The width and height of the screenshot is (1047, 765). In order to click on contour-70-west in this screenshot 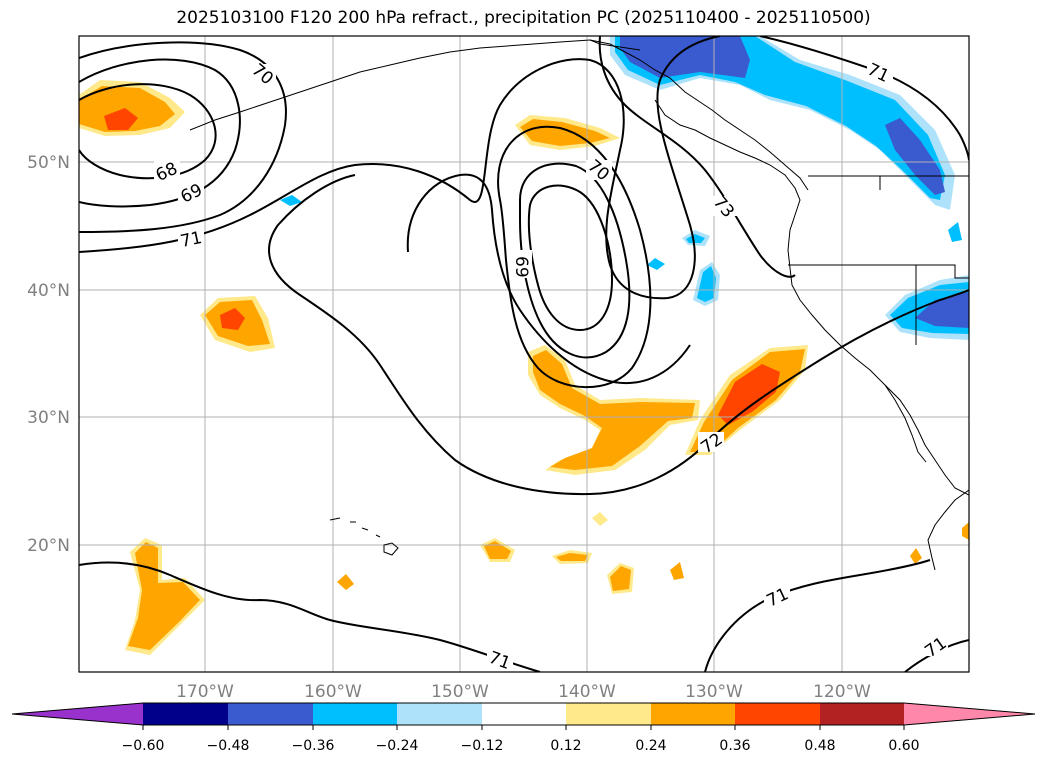, I will do `click(183, 137)`.